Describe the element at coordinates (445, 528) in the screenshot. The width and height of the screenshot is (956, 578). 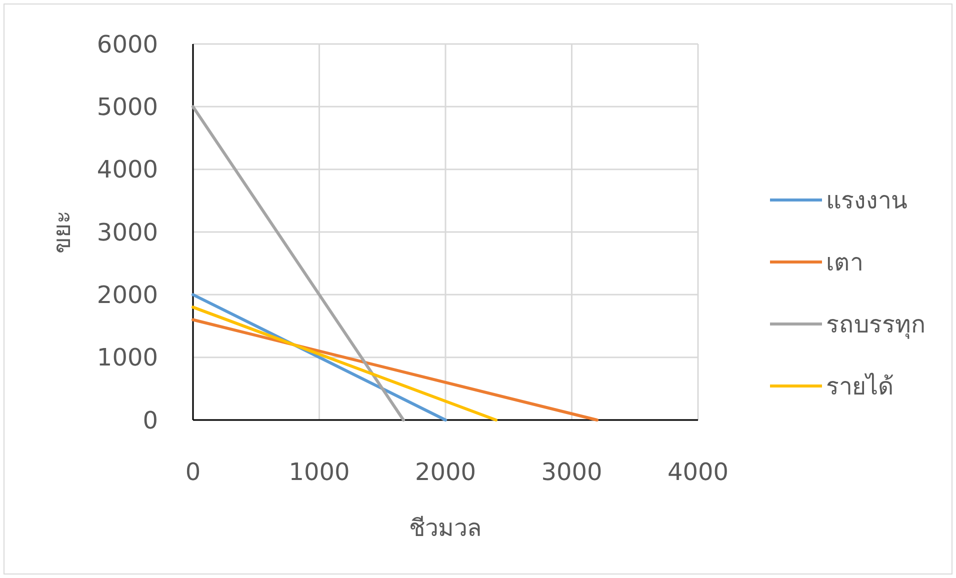
I see `x-axis-title: ชีวมวล` at that location.